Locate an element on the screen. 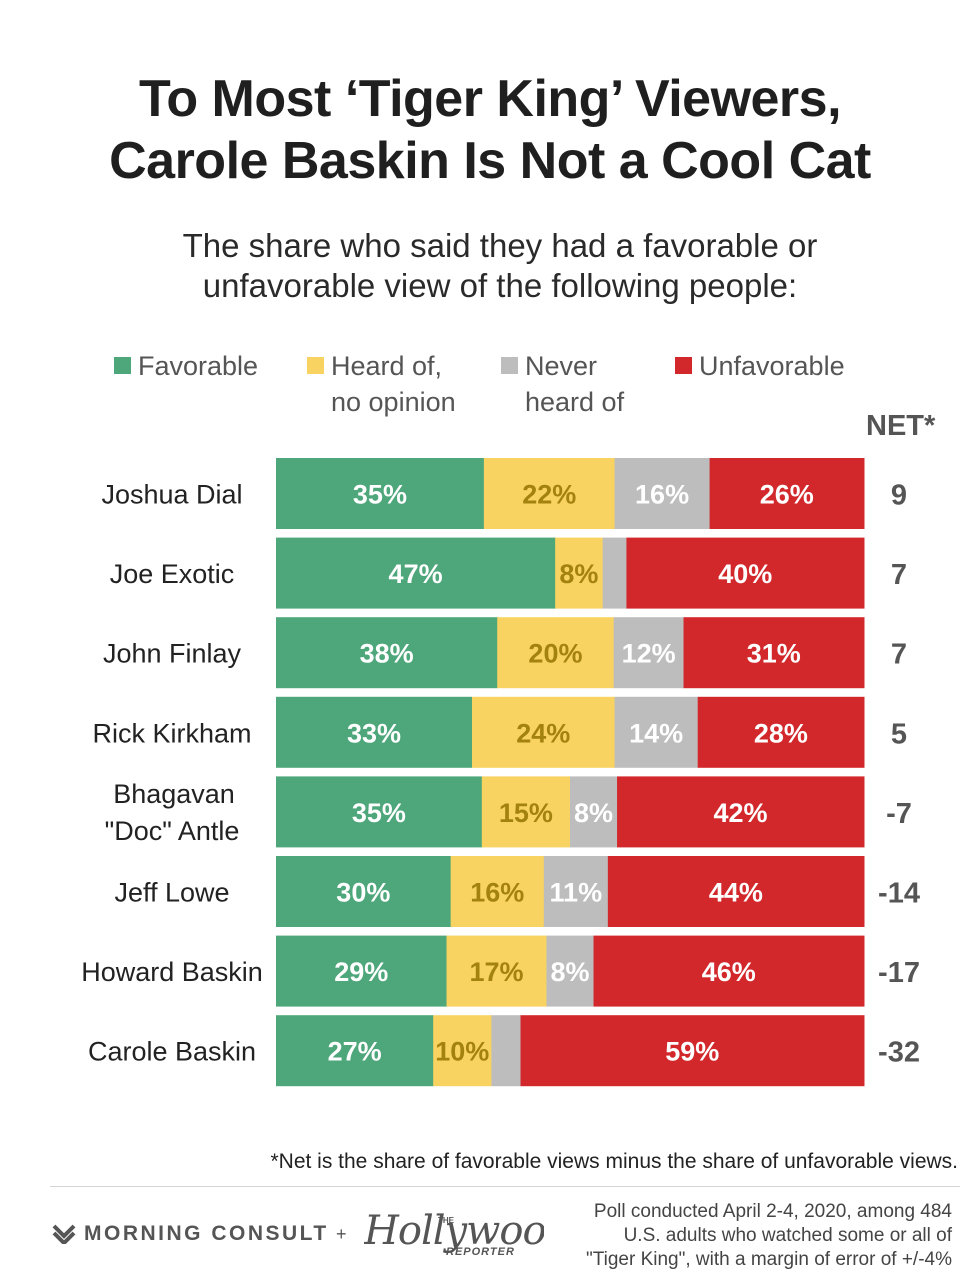  bar-segment-carole-baskin-never-heard-of is located at coordinates (506, 1051).